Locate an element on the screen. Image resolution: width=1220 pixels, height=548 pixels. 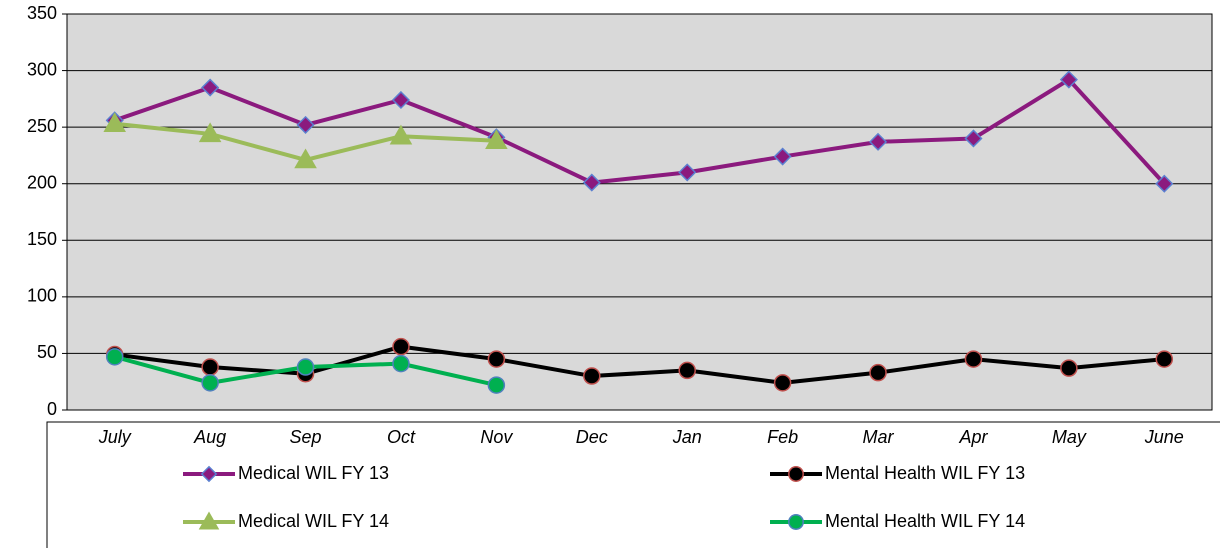
y-tick-label: 200 is located at coordinates (42, 182).